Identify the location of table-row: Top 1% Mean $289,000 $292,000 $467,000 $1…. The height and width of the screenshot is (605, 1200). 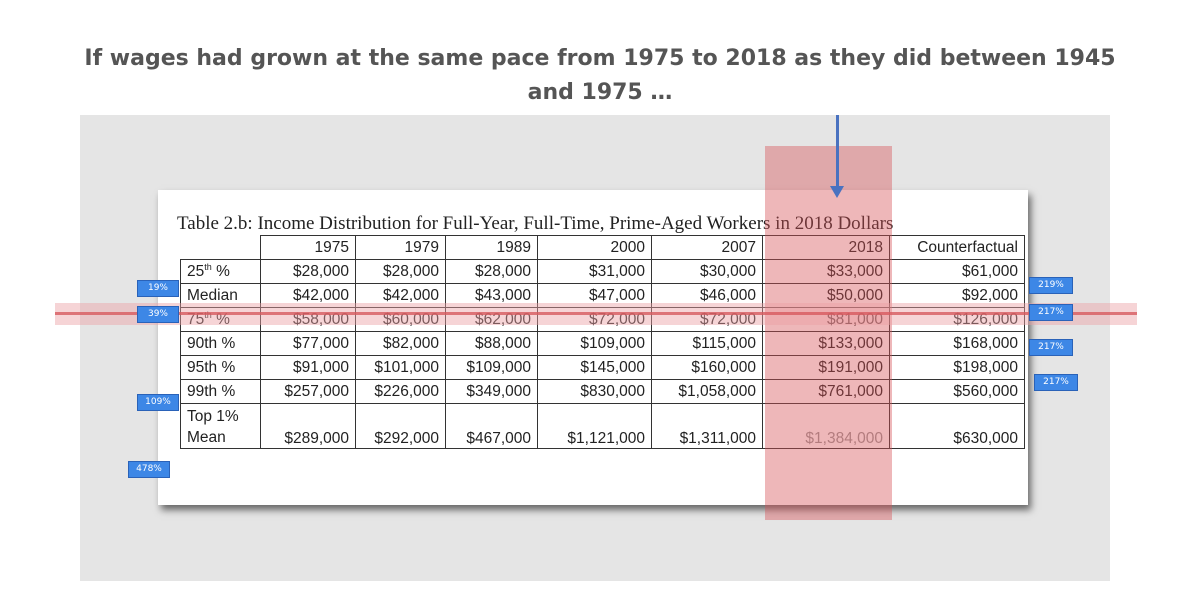
(602, 426).